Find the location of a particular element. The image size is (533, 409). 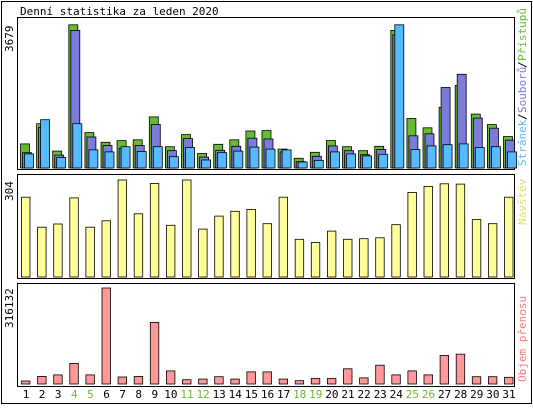

x-tick-label: 24 is located at coordinates (397, 394).